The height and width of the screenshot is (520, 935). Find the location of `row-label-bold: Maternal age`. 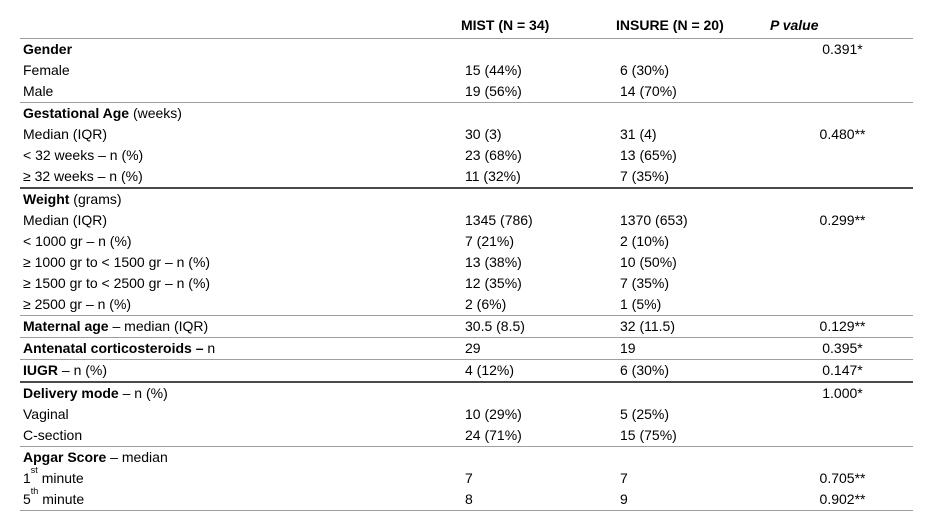

row-label-bold: Maternal age is located at coordinates (66, 326).